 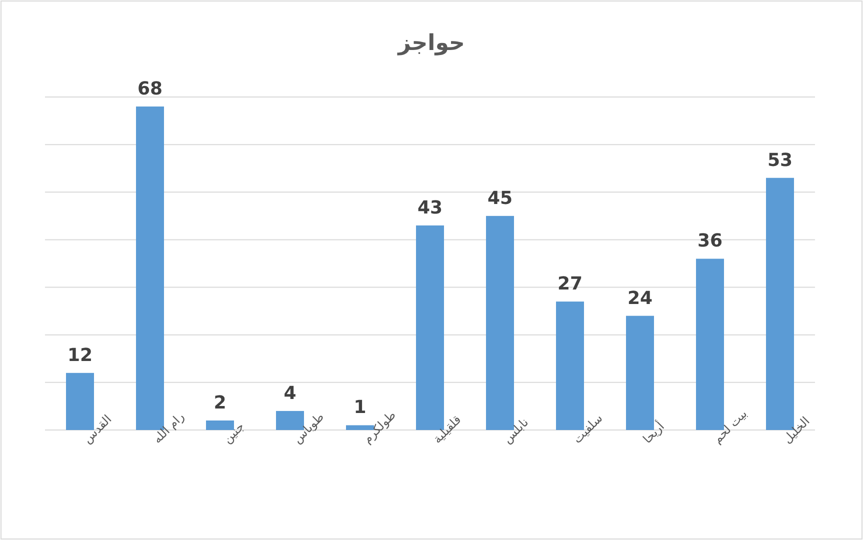 What do you see at coordinates (430, 207) in the screenshot?
I see `data-label: 43` at bounding box center [430, 207].